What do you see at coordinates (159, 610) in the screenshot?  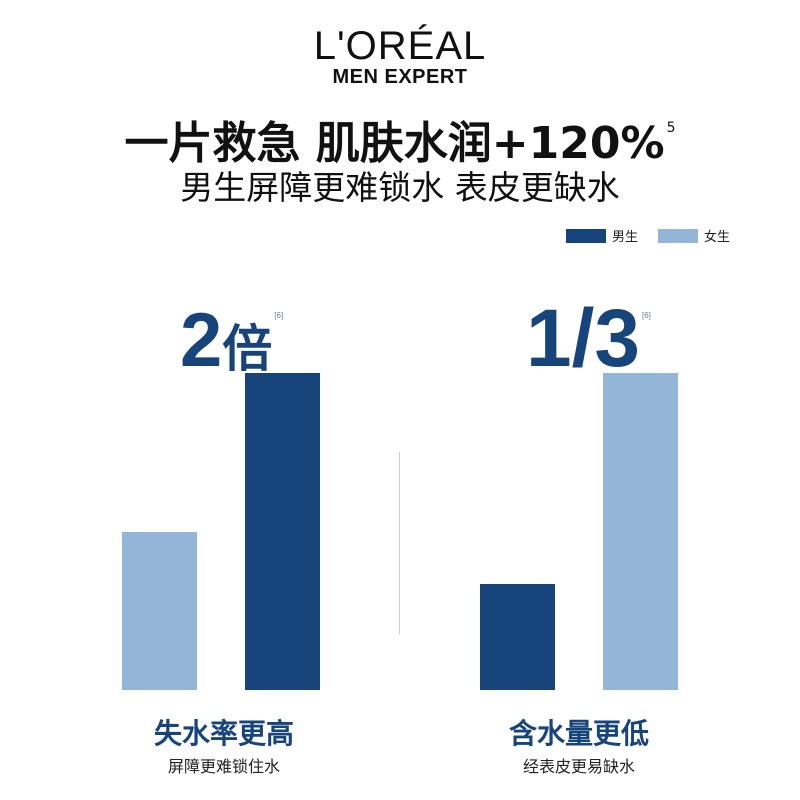 I see `left-bar-first` at bounding box center [159, 610].